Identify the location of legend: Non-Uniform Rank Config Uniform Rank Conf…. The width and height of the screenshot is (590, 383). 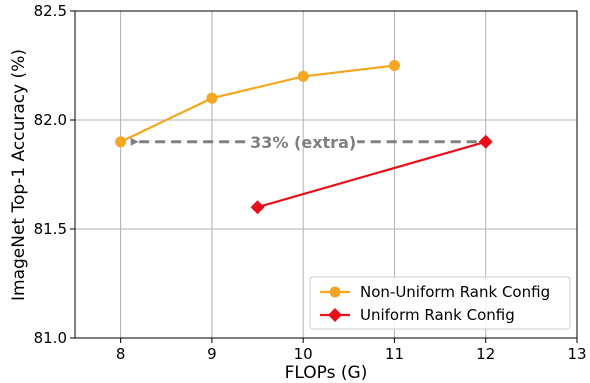
(440, 303).